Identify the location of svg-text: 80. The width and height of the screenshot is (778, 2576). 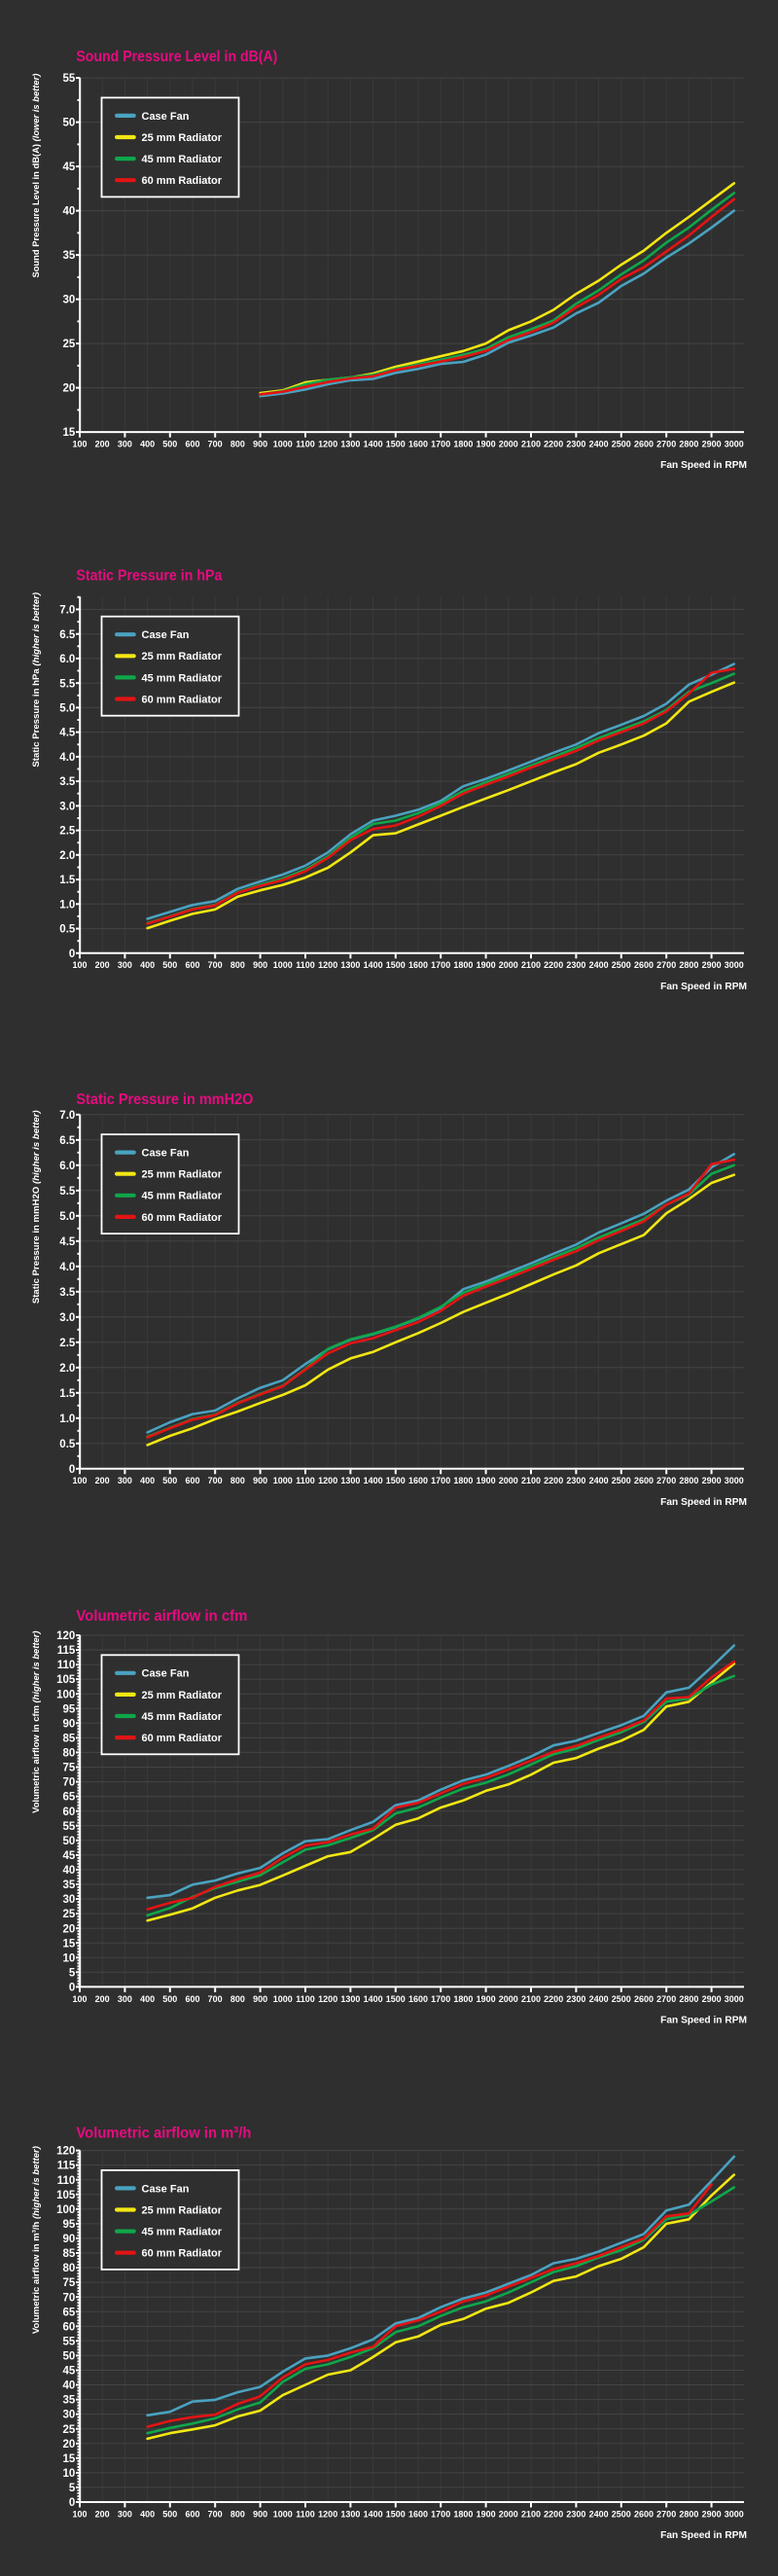
(69, 2268).